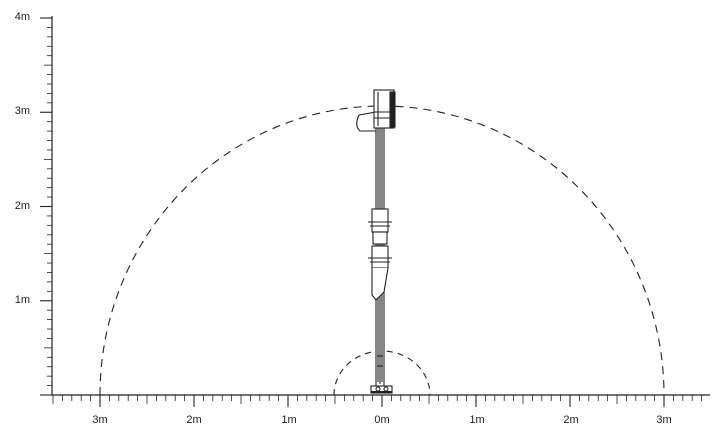  Describe the element at coordinates (381, 410) in the screenshot. I see `x-axis: 3m 2m 1m 0m 1m 2m 3m` at that location.